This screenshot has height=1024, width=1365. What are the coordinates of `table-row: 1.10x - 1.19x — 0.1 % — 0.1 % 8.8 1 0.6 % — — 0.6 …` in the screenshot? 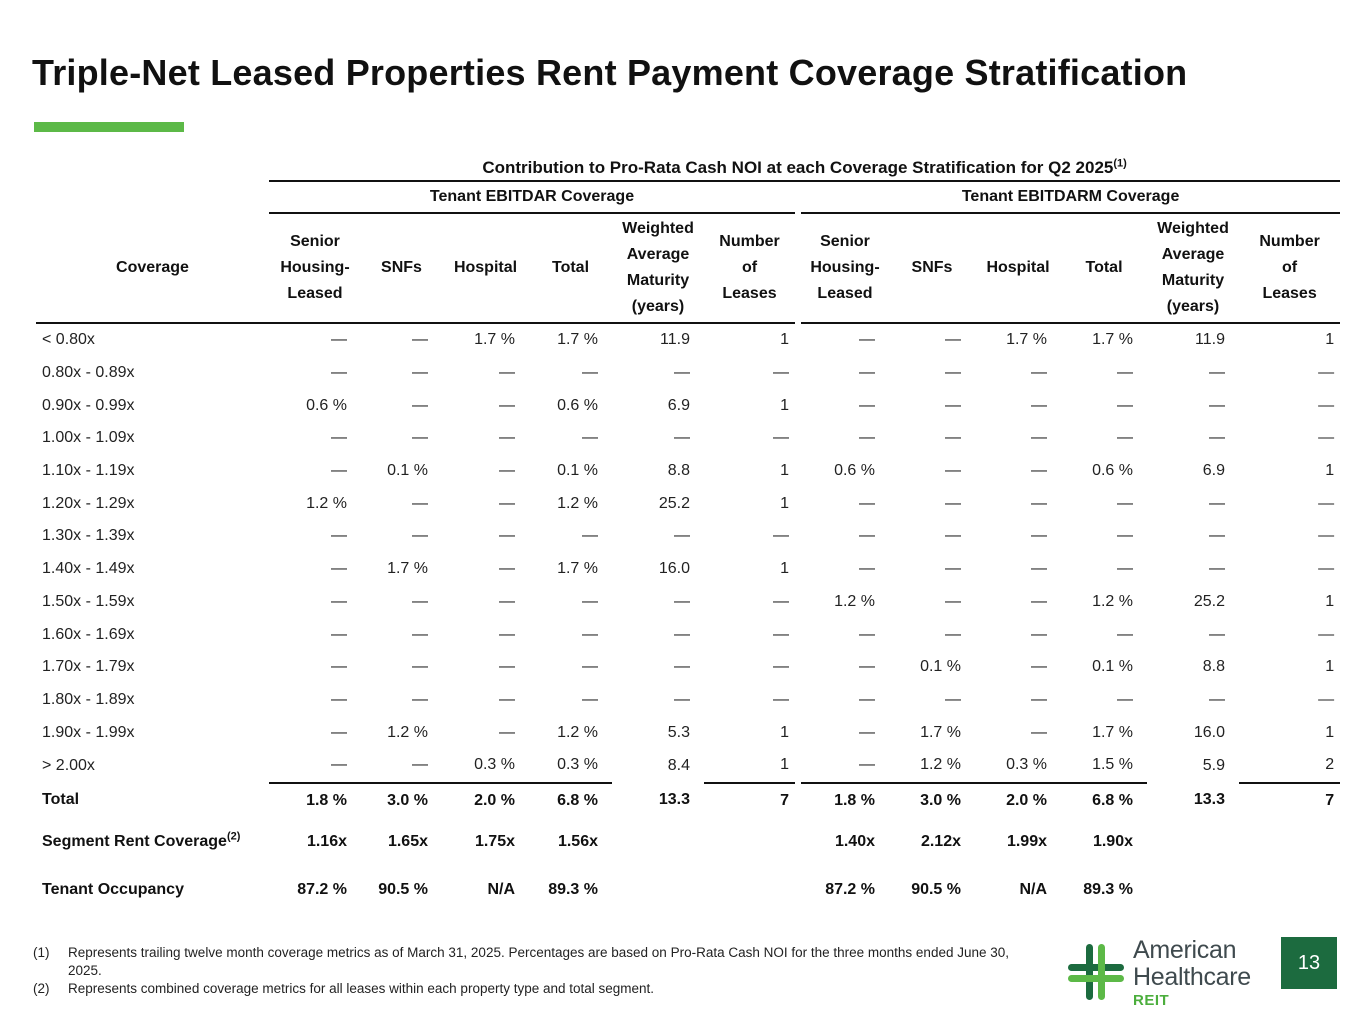 It's located at (688, 471).